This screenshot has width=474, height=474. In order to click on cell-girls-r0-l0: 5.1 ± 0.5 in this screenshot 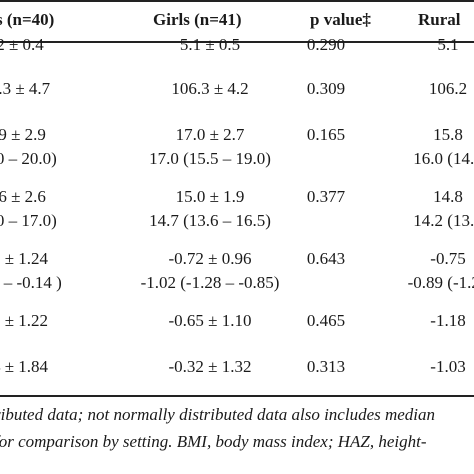, I will do `click(210, 44)`.